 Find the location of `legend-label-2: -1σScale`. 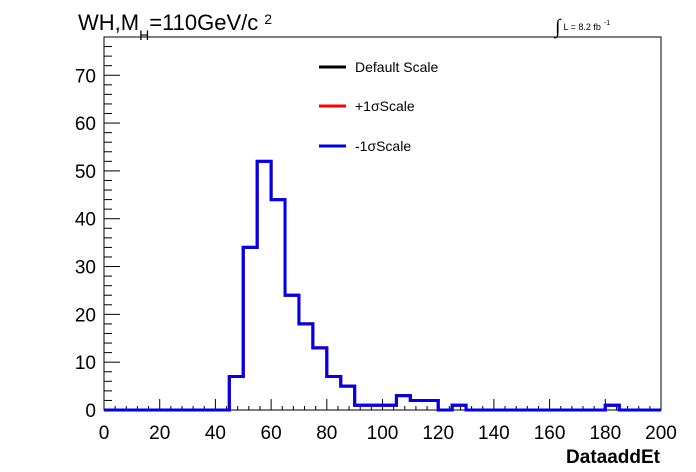

legend-label-2: -1σScale is located at coordinates (383, 146).